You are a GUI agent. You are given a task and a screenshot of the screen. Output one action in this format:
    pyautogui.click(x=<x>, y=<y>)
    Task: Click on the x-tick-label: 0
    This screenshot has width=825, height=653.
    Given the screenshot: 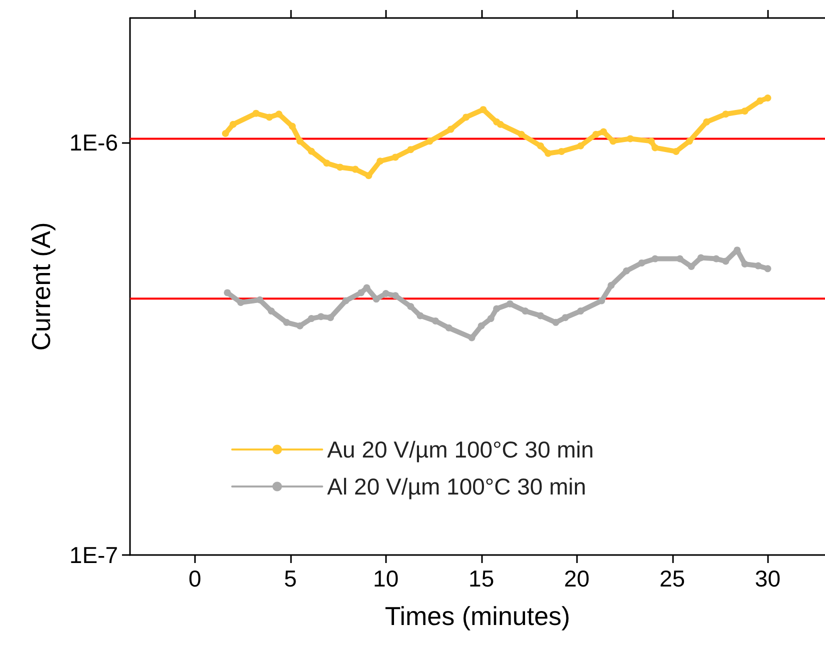 What is the action you would take?
    pyautogui.click(x=195, y=579)
    